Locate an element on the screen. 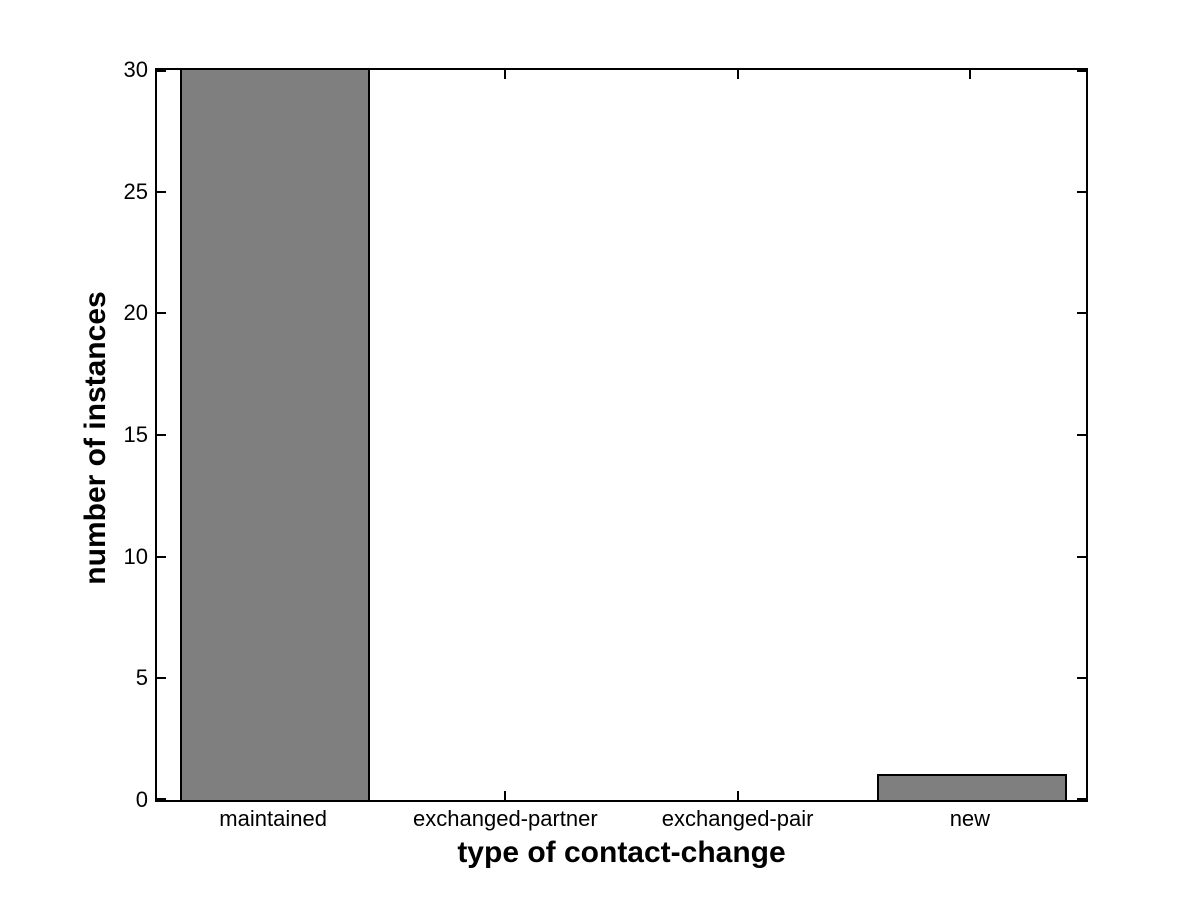 This screenshot has width=1201, height=901. y-tick-label: 5 is located at coordinates (141, 678).